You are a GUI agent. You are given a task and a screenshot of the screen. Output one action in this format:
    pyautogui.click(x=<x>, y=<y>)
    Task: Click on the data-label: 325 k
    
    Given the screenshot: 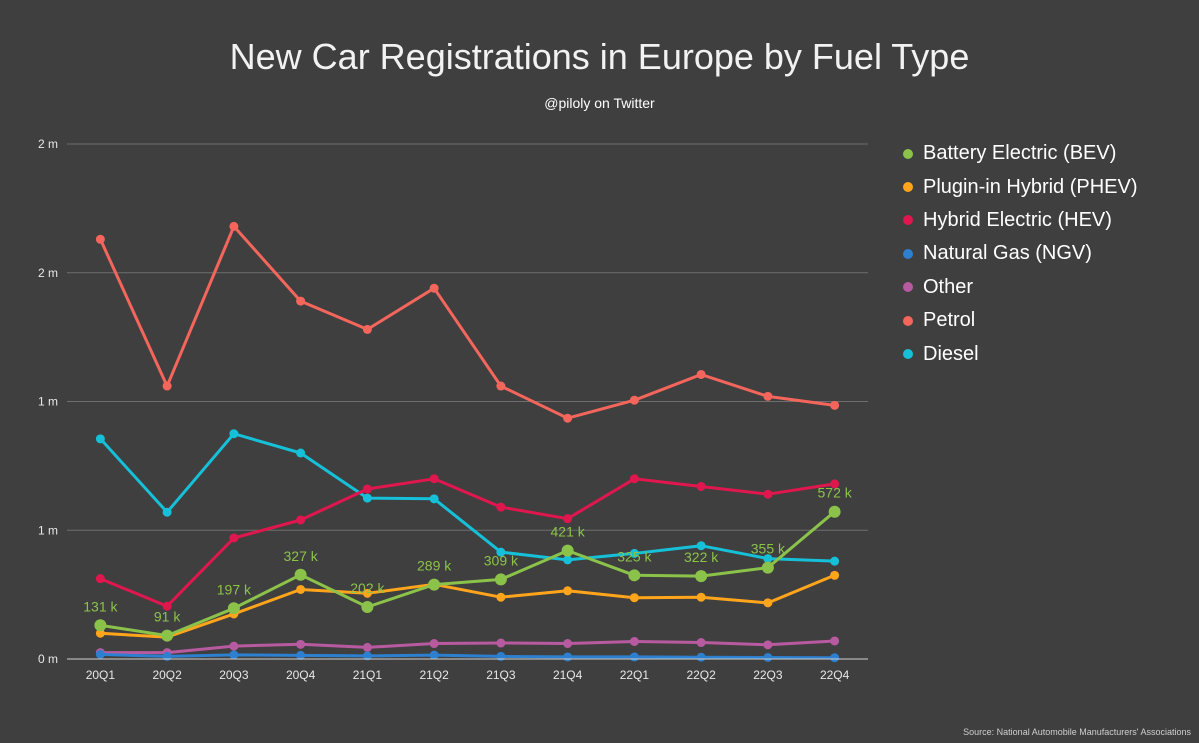 What is the action you would take?
    pyautogui.click(x=634, y=556)
    